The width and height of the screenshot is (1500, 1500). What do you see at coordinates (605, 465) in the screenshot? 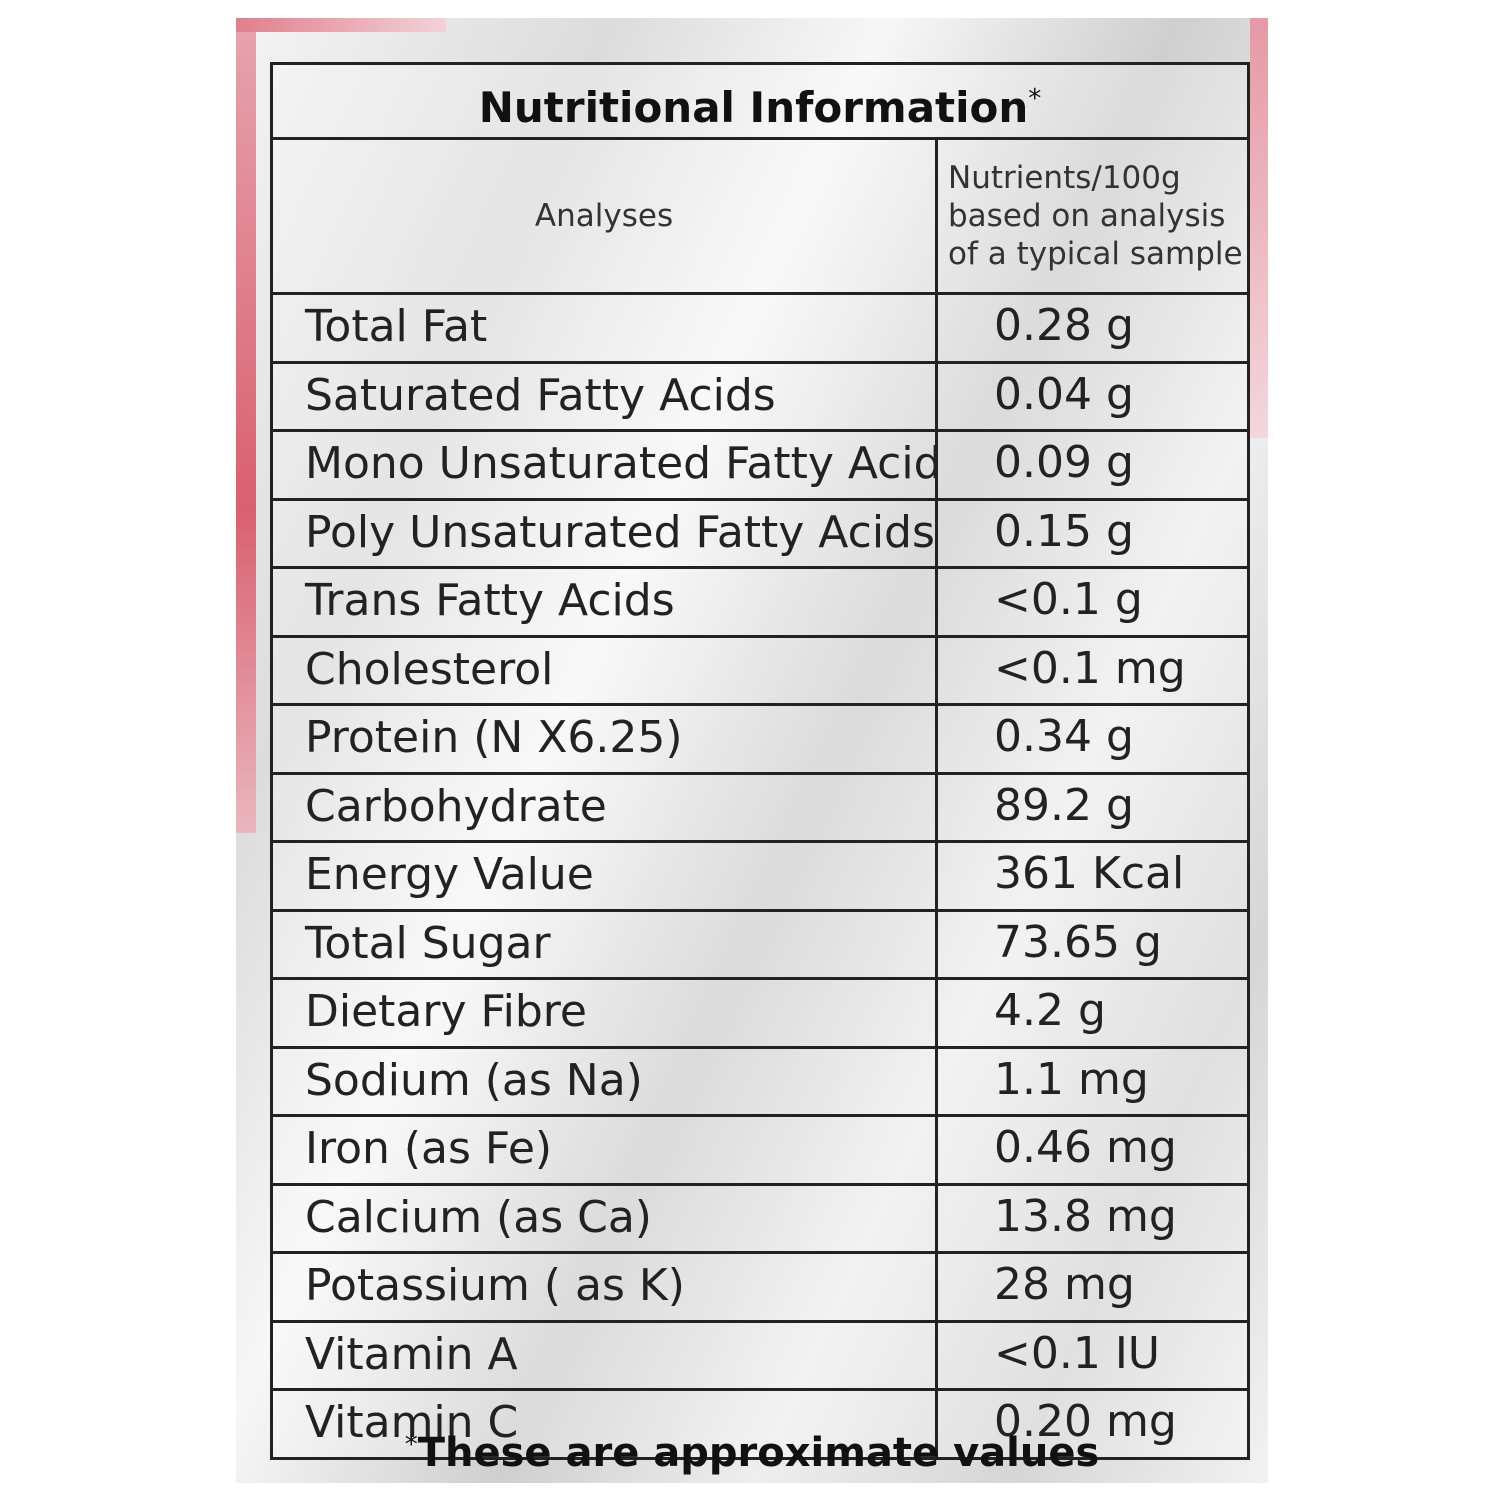
I see `nutrient-name: Mono Unsaturated Fatty Acids` at bounding box center [605, 465].